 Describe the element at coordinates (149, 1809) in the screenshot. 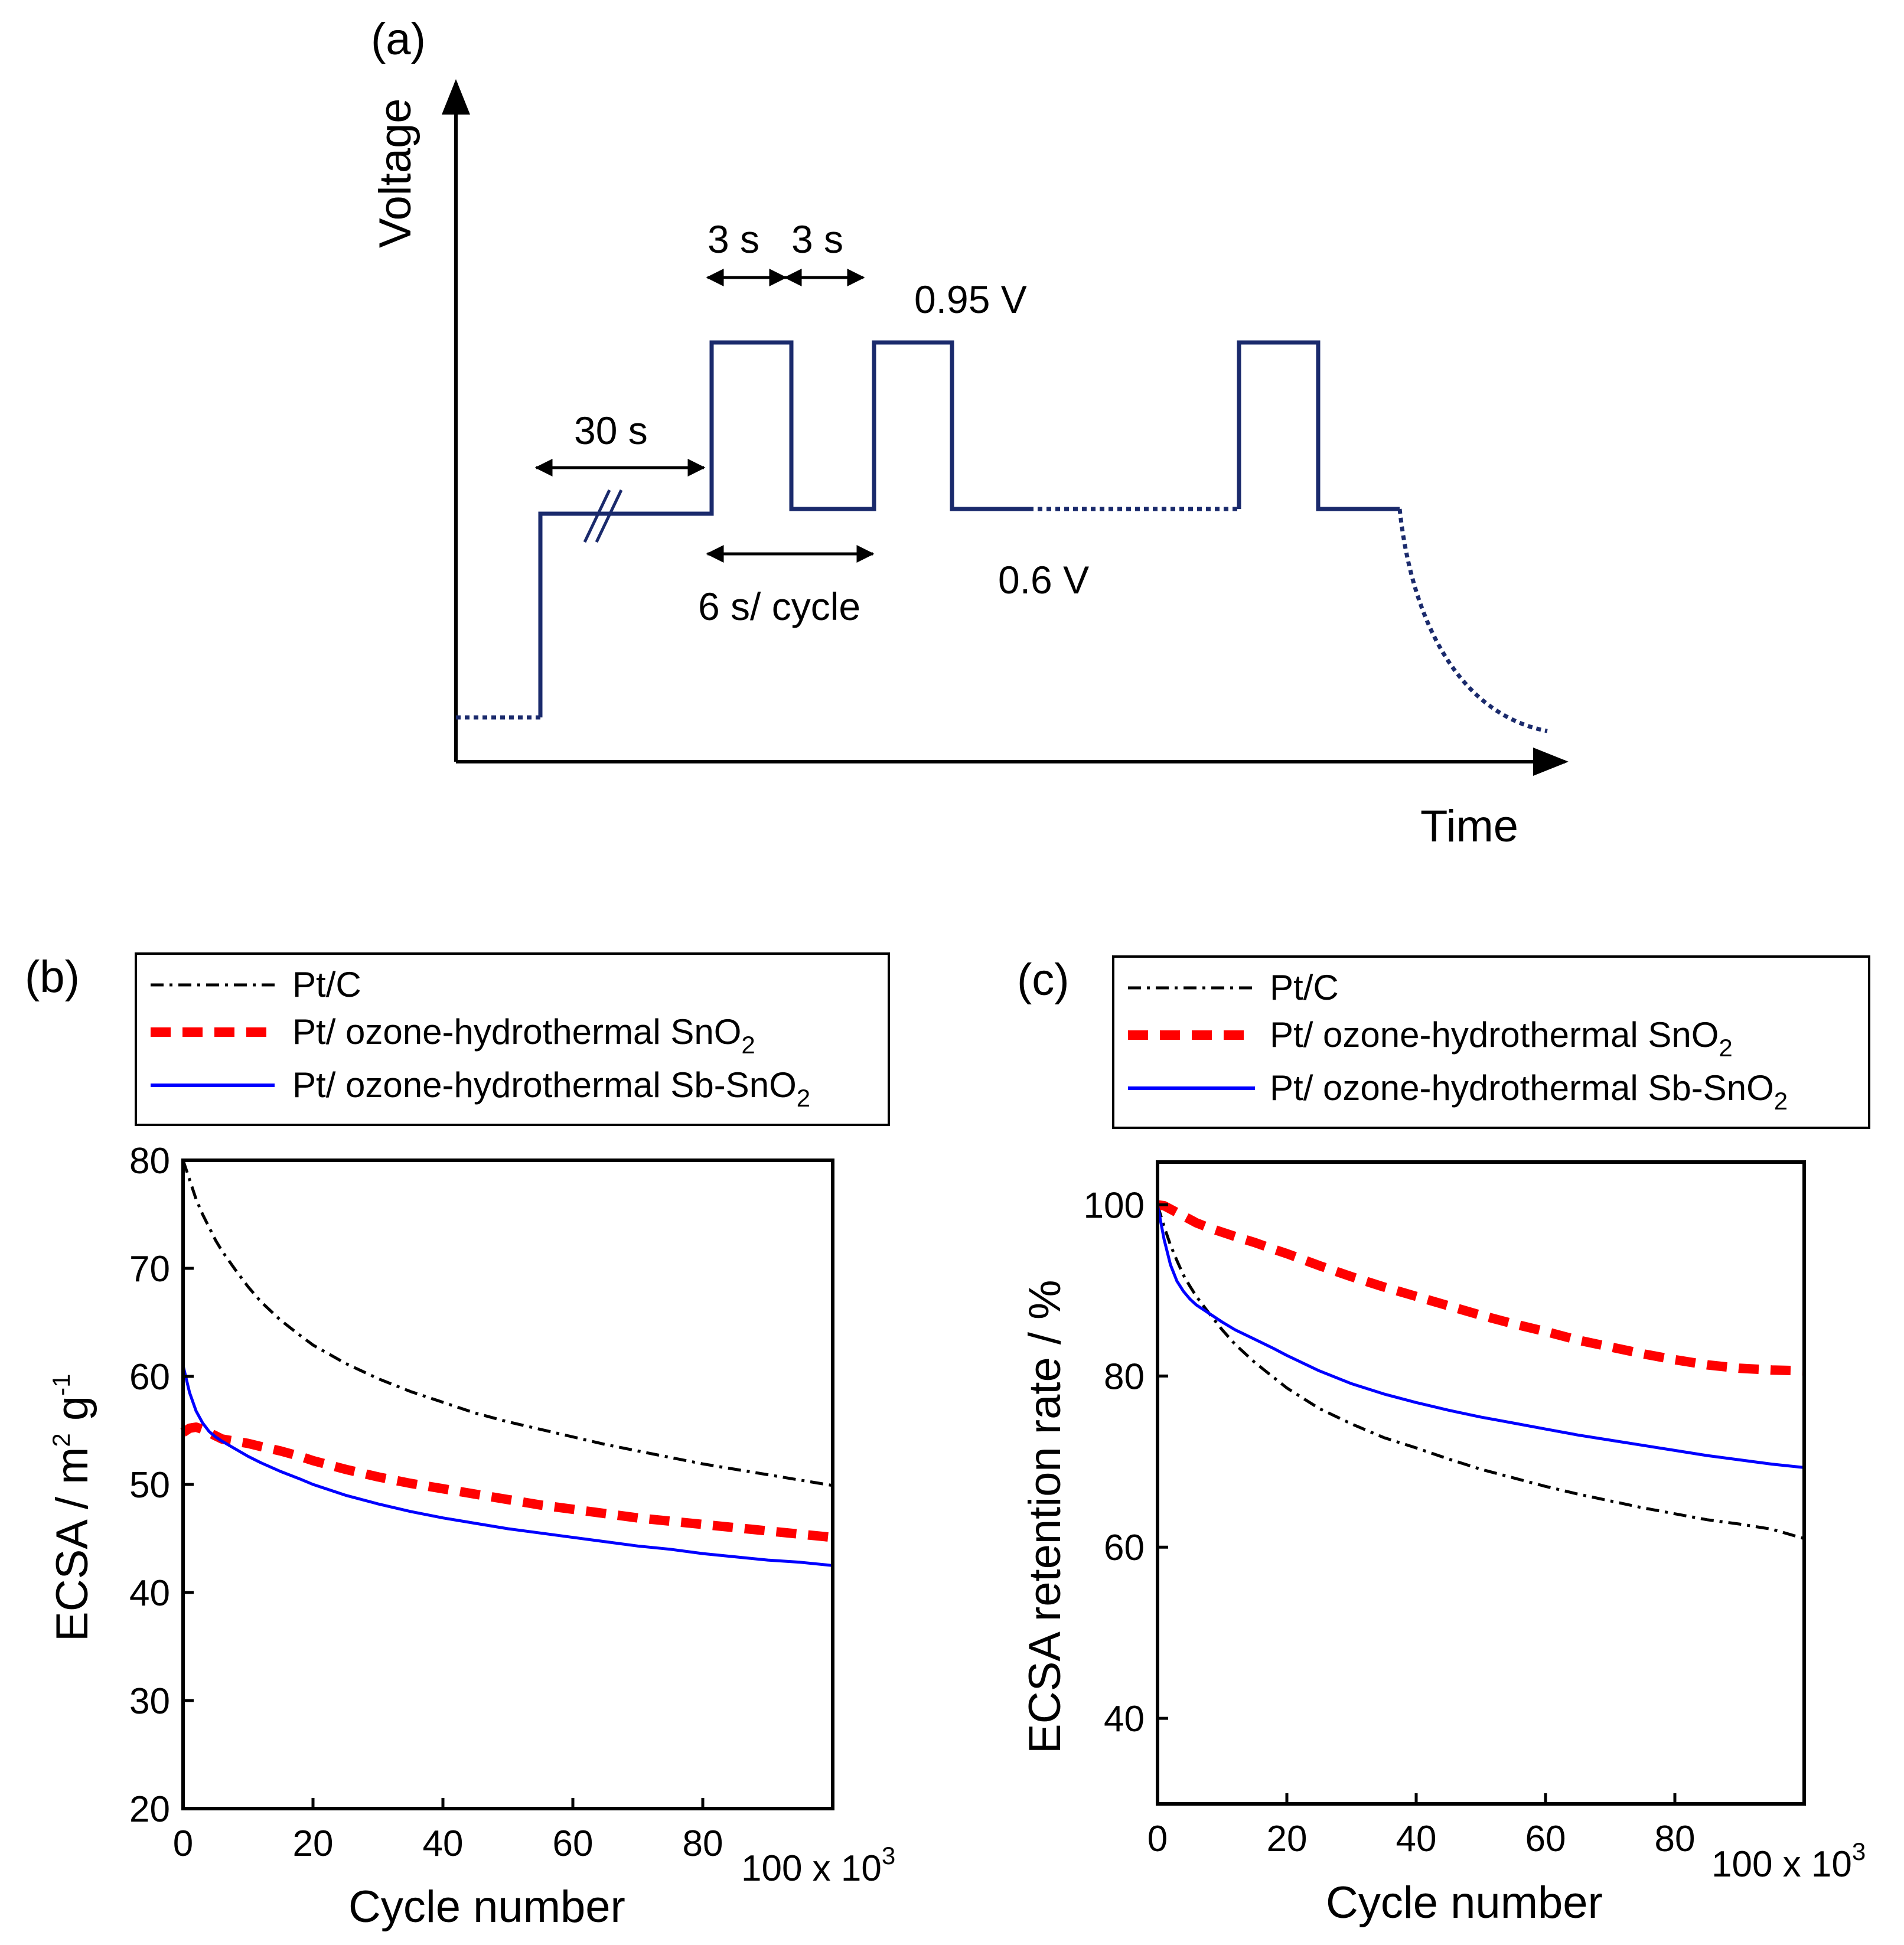

I see `y-tick-label: 20` at that location.